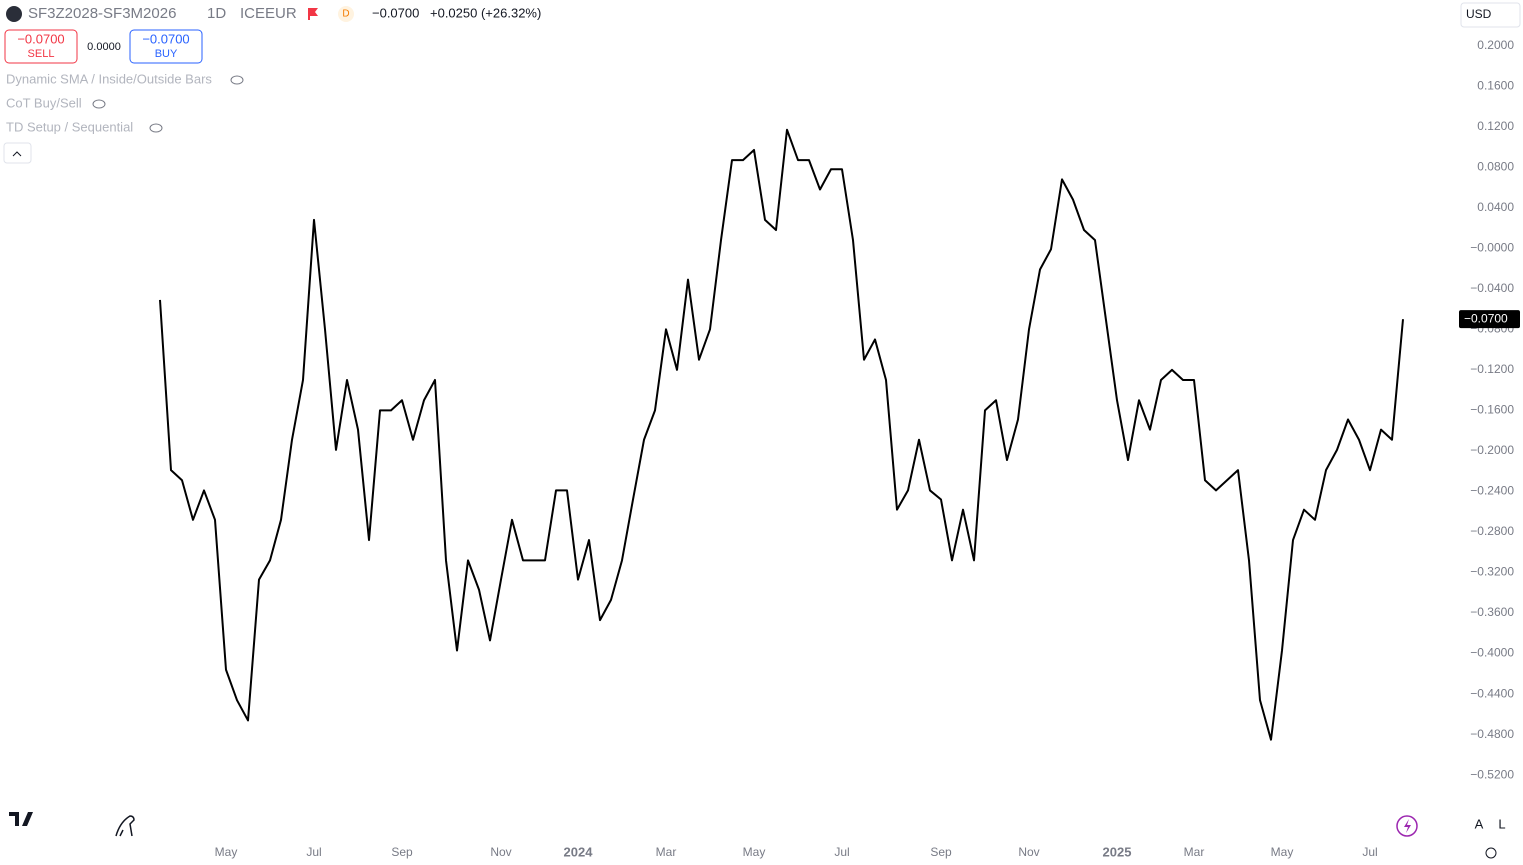 Image resolution: width=1523 pixels, height=865 pixels. Describe the element at coordinates (1492, 734) in the screenshot. I see `y-tick-label: −0.4800` at that location.